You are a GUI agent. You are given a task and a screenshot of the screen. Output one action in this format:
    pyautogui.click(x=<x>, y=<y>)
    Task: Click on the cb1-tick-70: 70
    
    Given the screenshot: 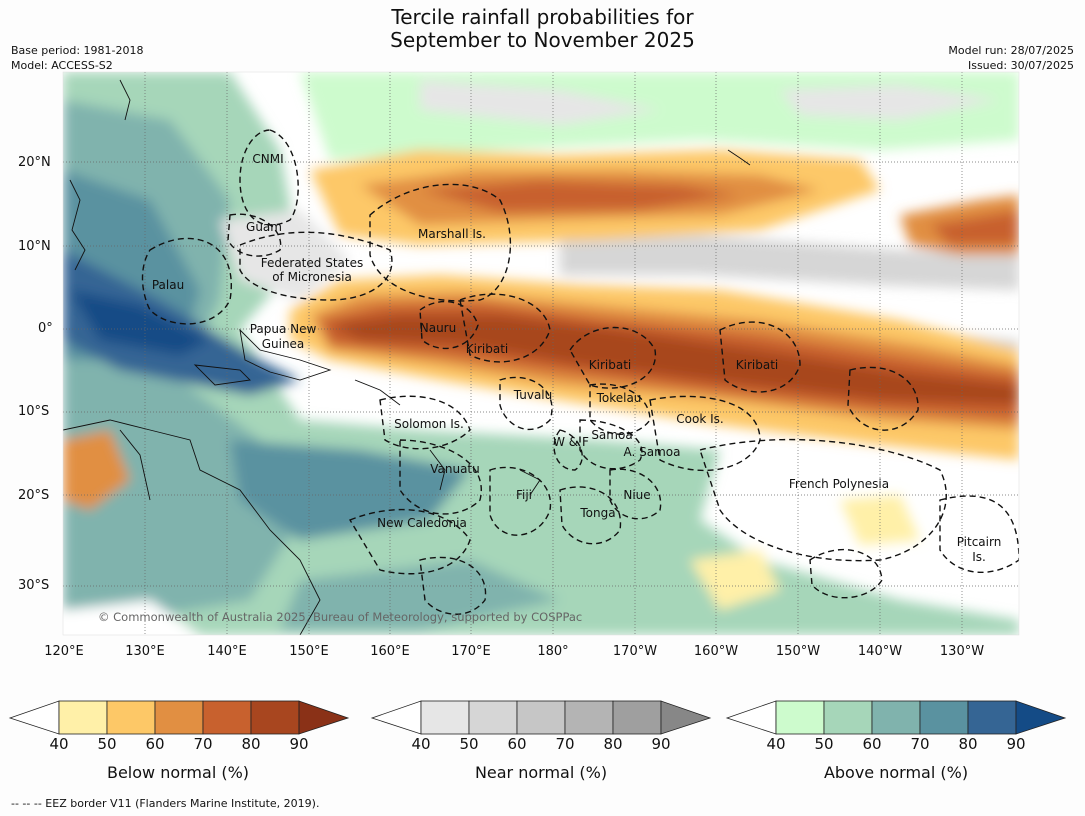 What is the action you would take?
    pyautogui.click(x=203, y=744)
    